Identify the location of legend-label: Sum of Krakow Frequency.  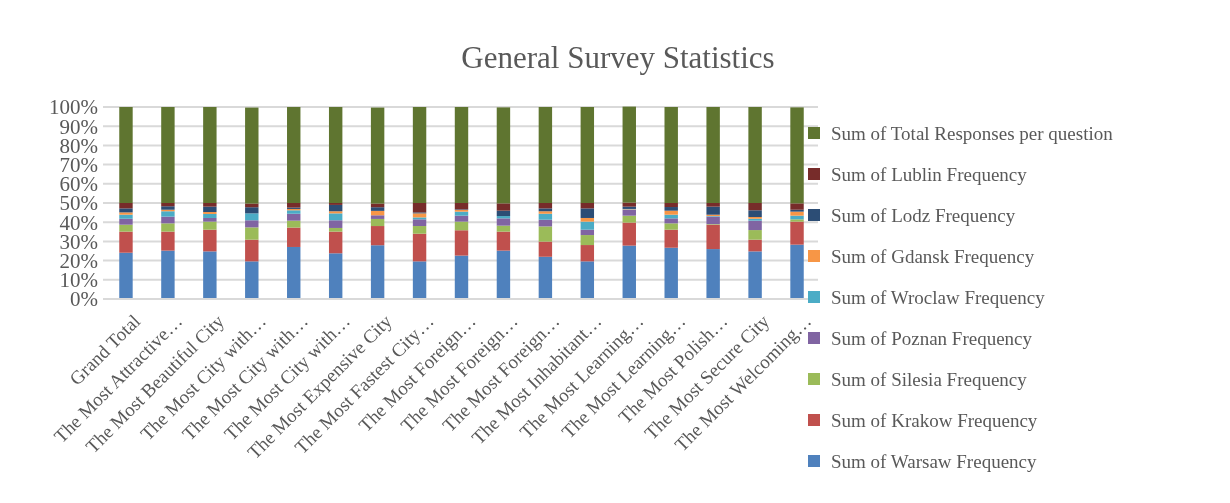
(934, 420).